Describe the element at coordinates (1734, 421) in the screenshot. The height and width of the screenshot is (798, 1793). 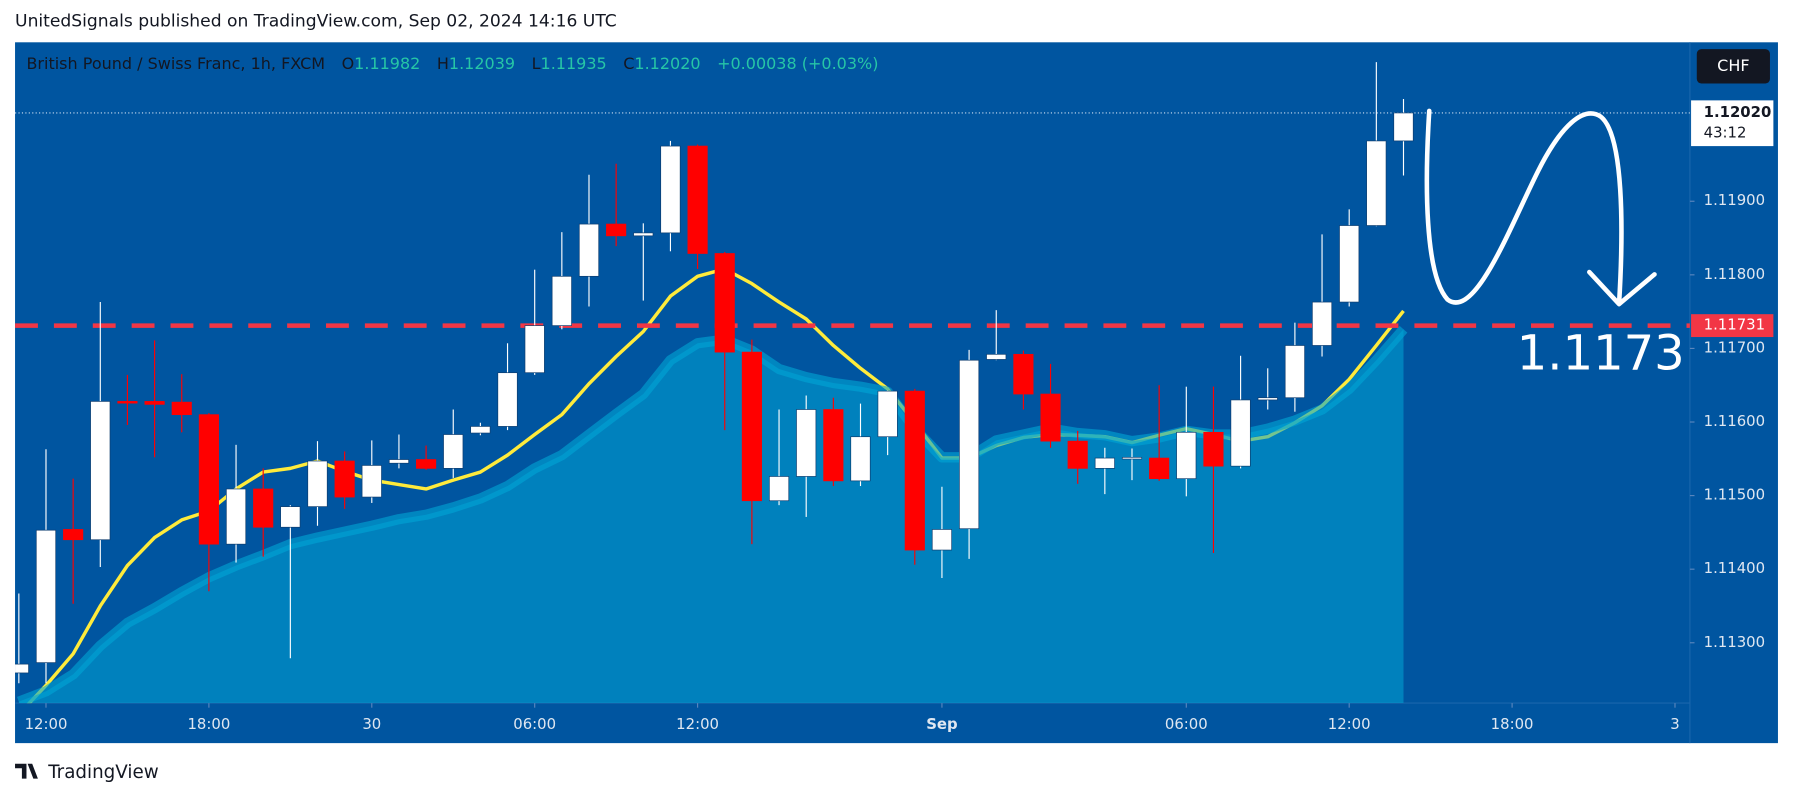
I see `y-tick-label: 1.11600` at that location.